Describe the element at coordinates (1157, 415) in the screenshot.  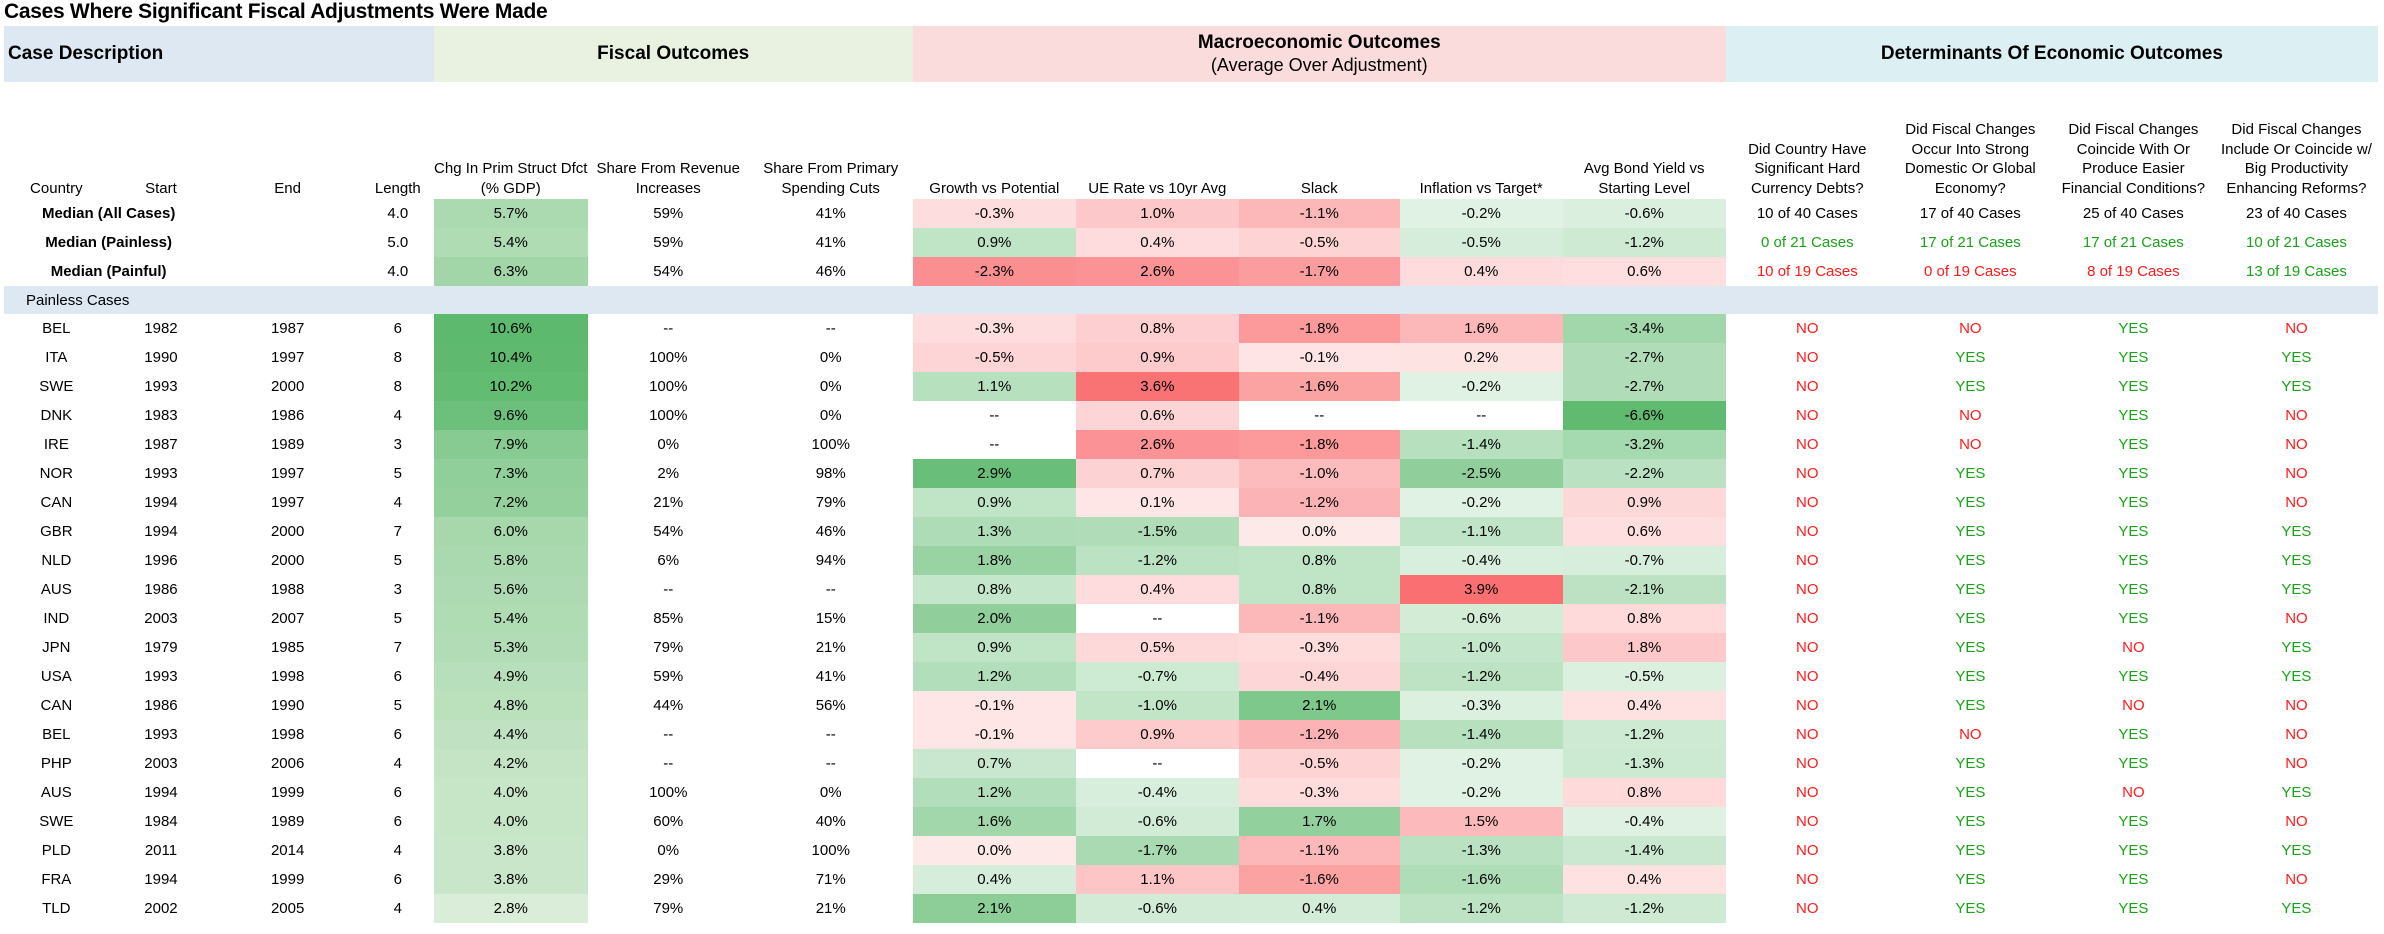
I see `cell-ue: 0.6%` at that location.